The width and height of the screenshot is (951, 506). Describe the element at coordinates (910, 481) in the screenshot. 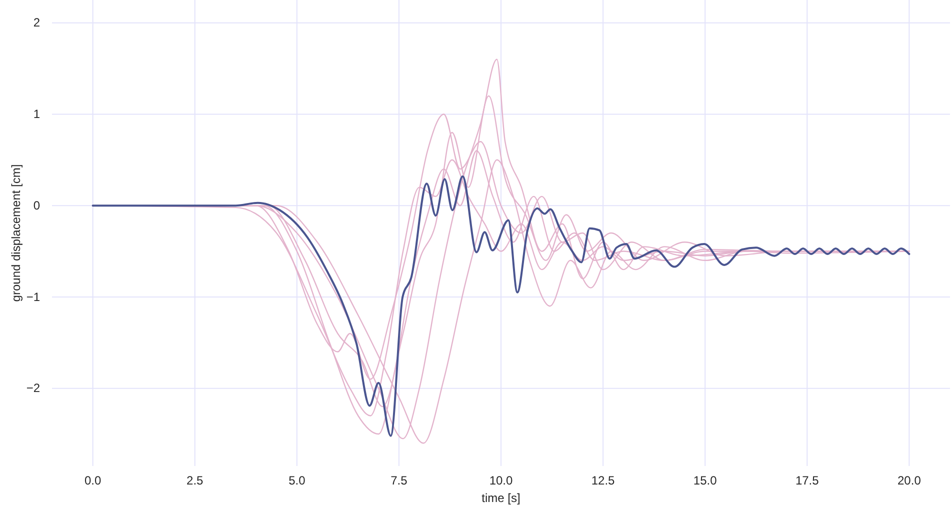

I see `x-tick-label: 20.0` at that location.